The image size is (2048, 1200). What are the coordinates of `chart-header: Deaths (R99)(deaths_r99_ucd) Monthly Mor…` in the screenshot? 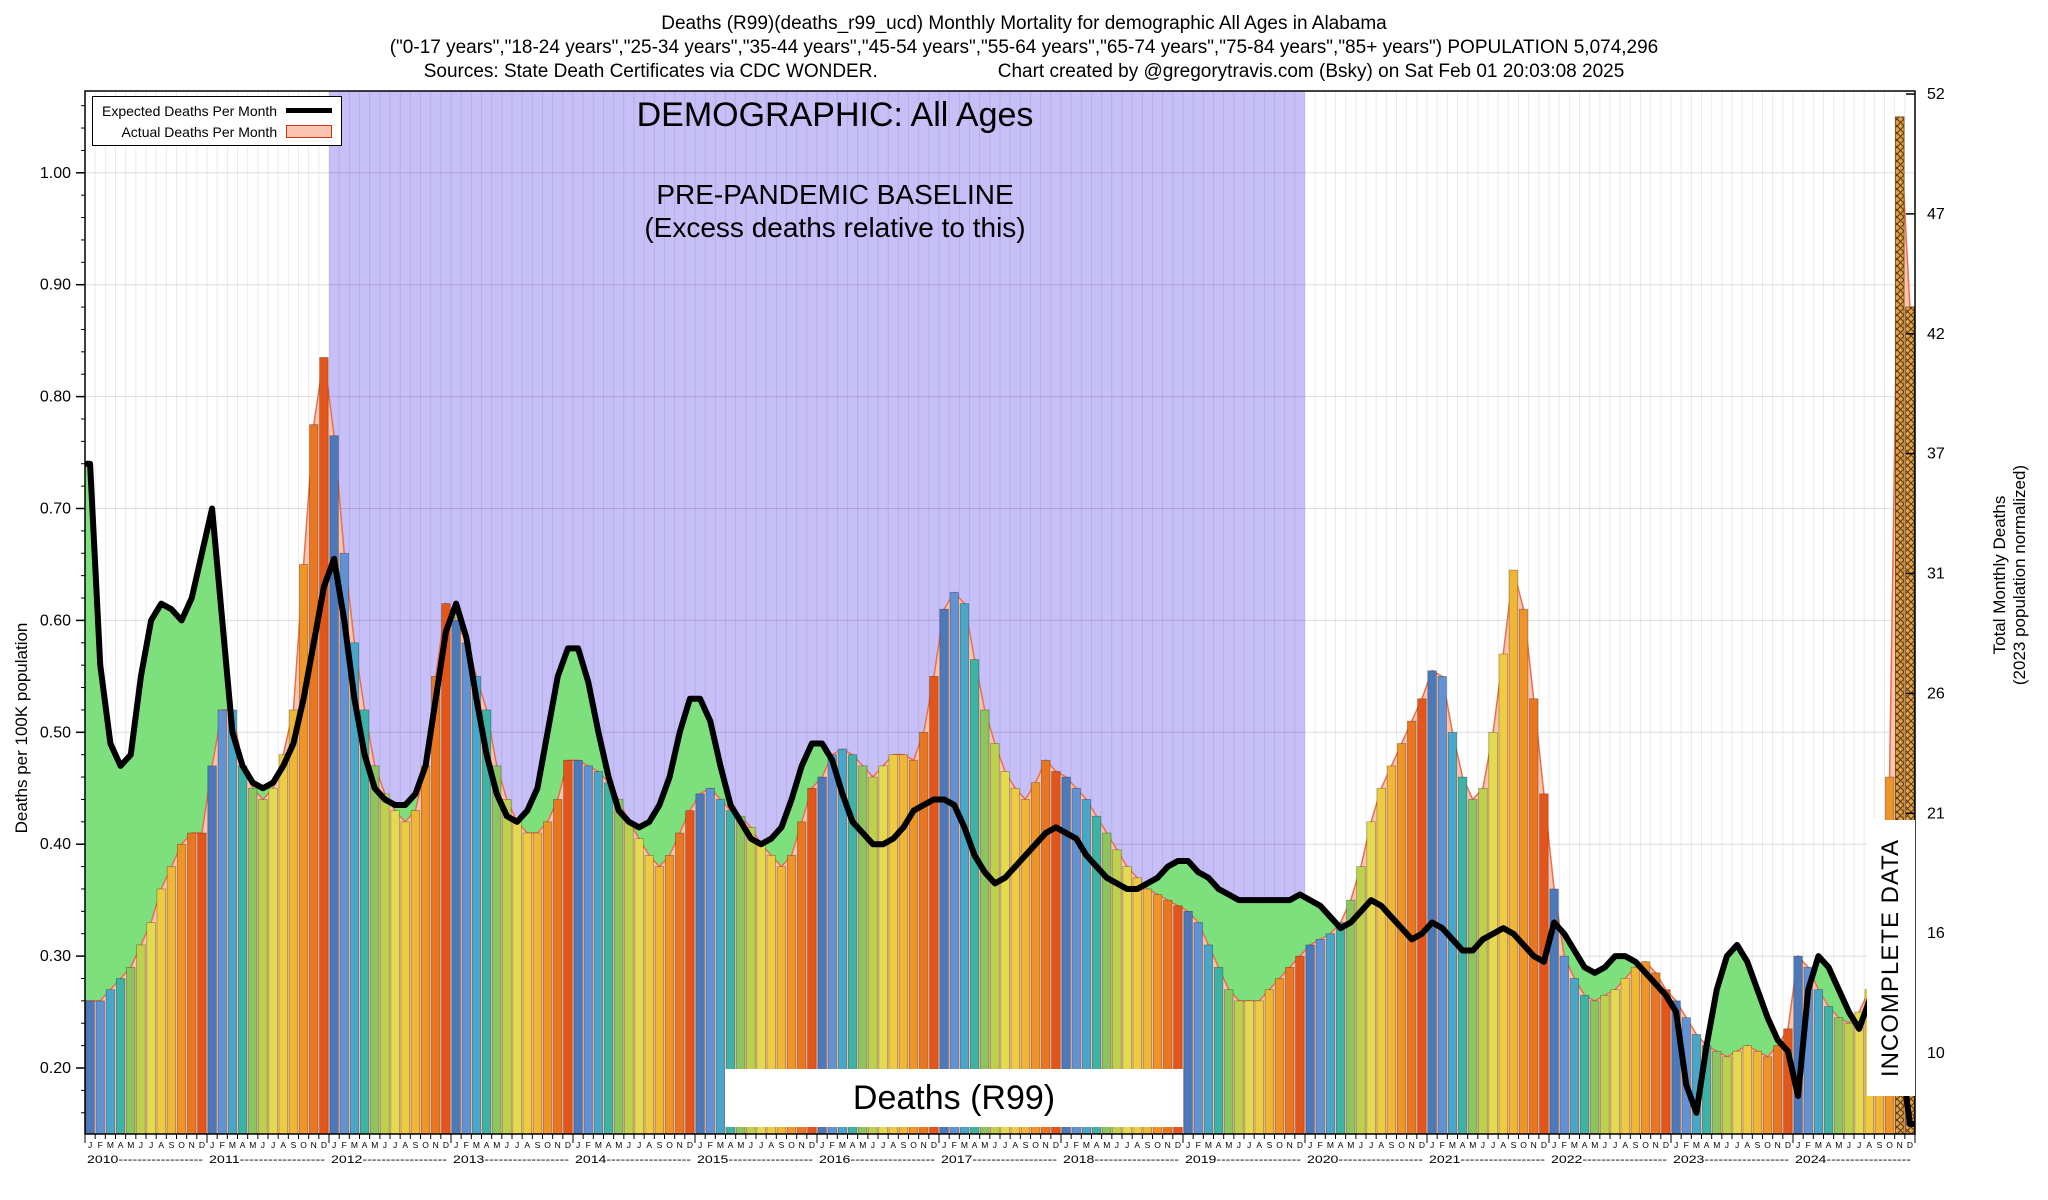 It's located at (1024, 48).